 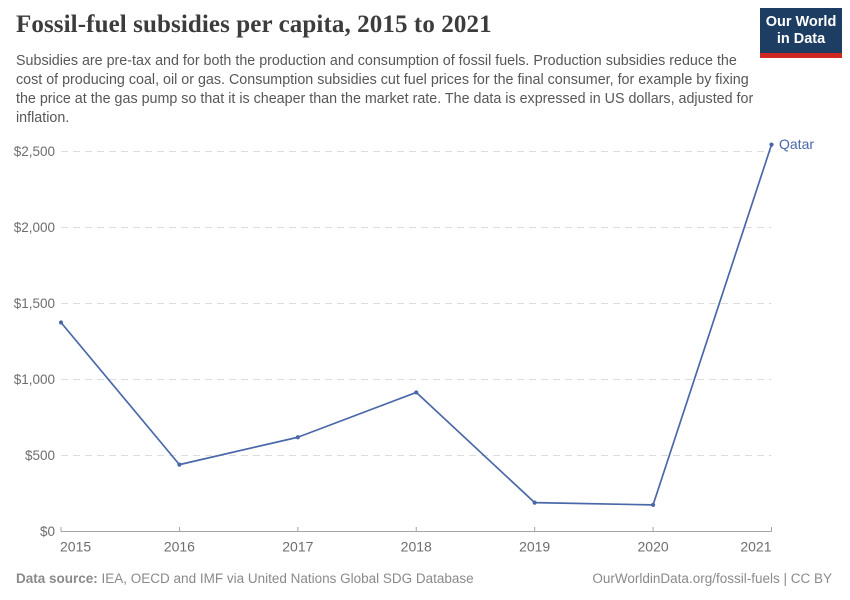 I want to click on credit-link: OurWorldinData.org/fossil-fuels | CC BY, so click(x=712, y=578).